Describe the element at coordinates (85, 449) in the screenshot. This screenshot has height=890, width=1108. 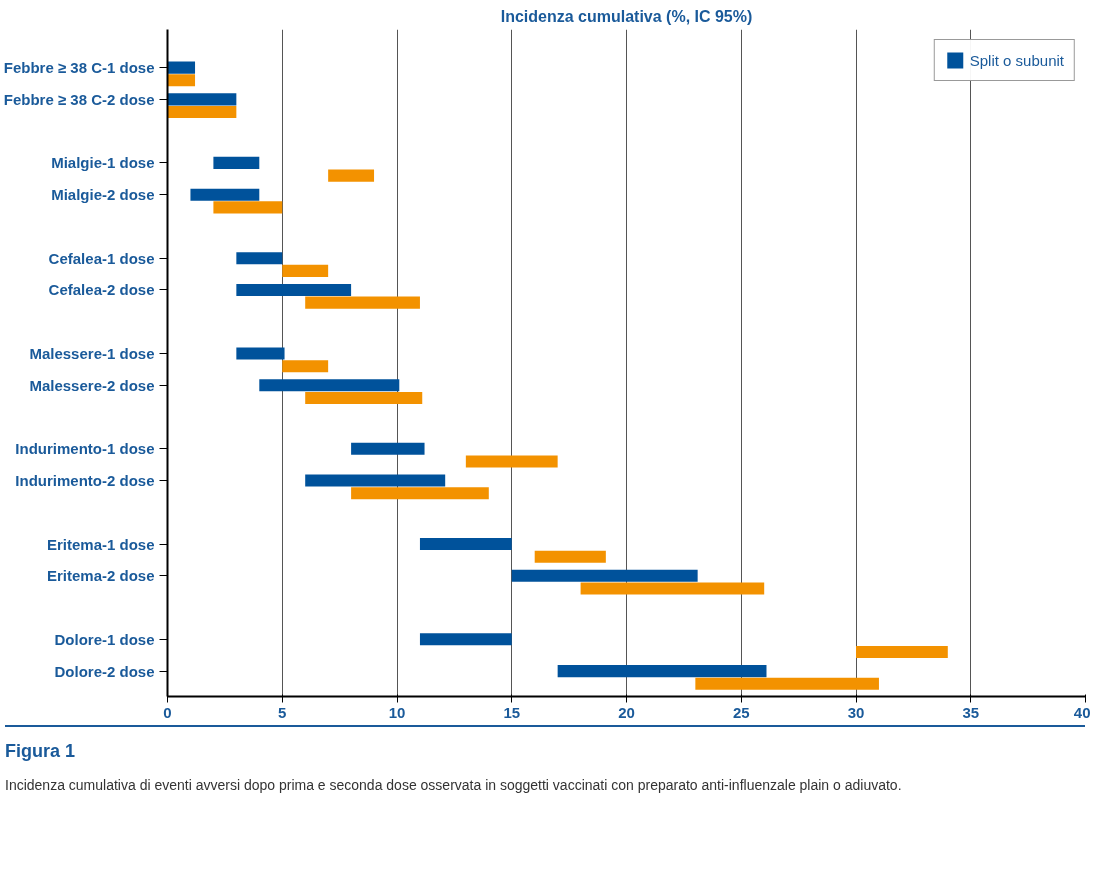
I see `y-tick-label: Indurimento-1 dose` at that location.